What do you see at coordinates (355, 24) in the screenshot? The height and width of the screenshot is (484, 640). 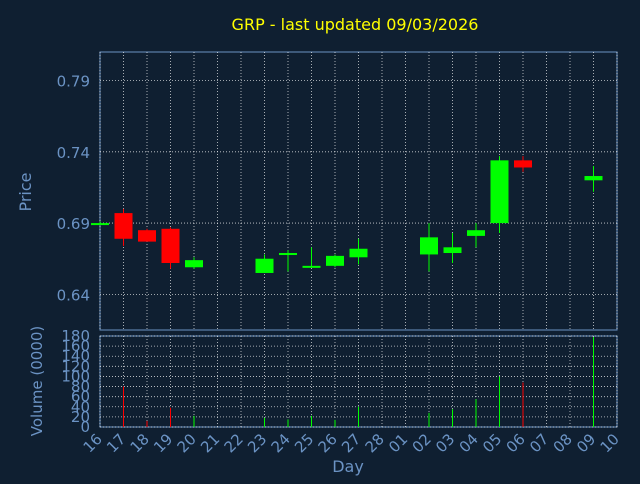 I see `chart-title: GRP - last updated 09/03/2026` at bounding box center [355, 24].